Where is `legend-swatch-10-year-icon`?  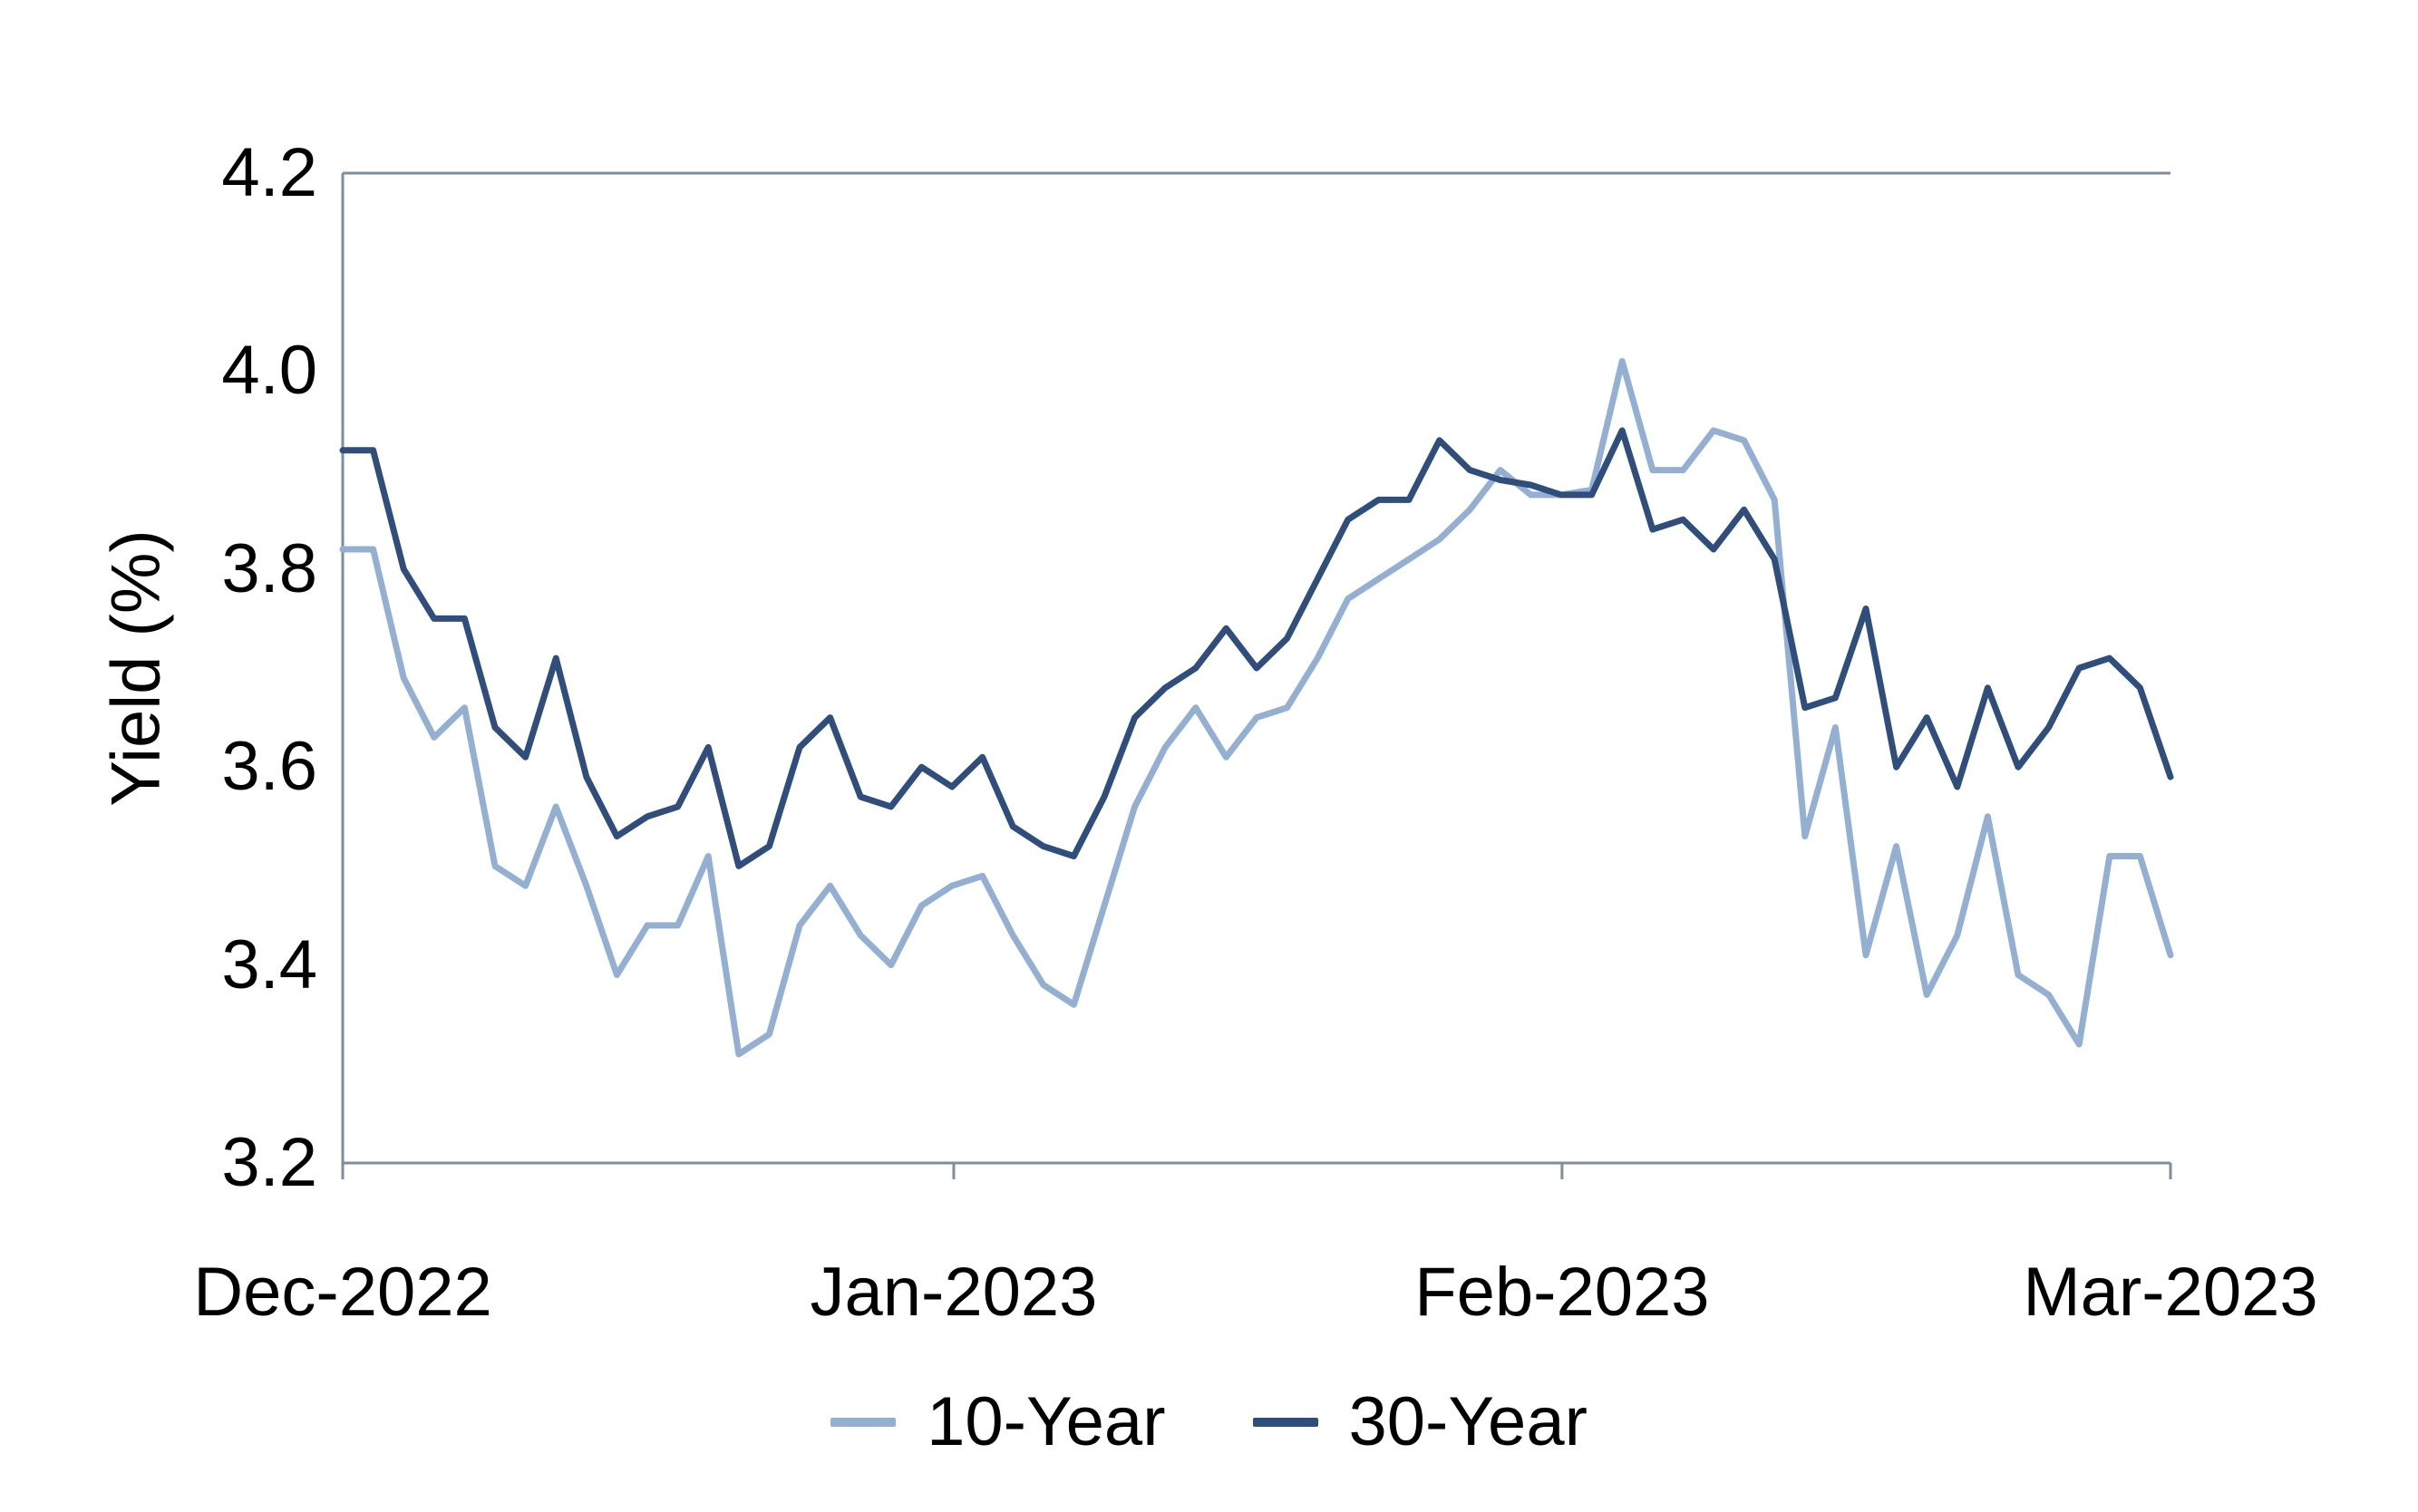 legend-swatch-10-year-icon is located at coordinates (863, 1423).